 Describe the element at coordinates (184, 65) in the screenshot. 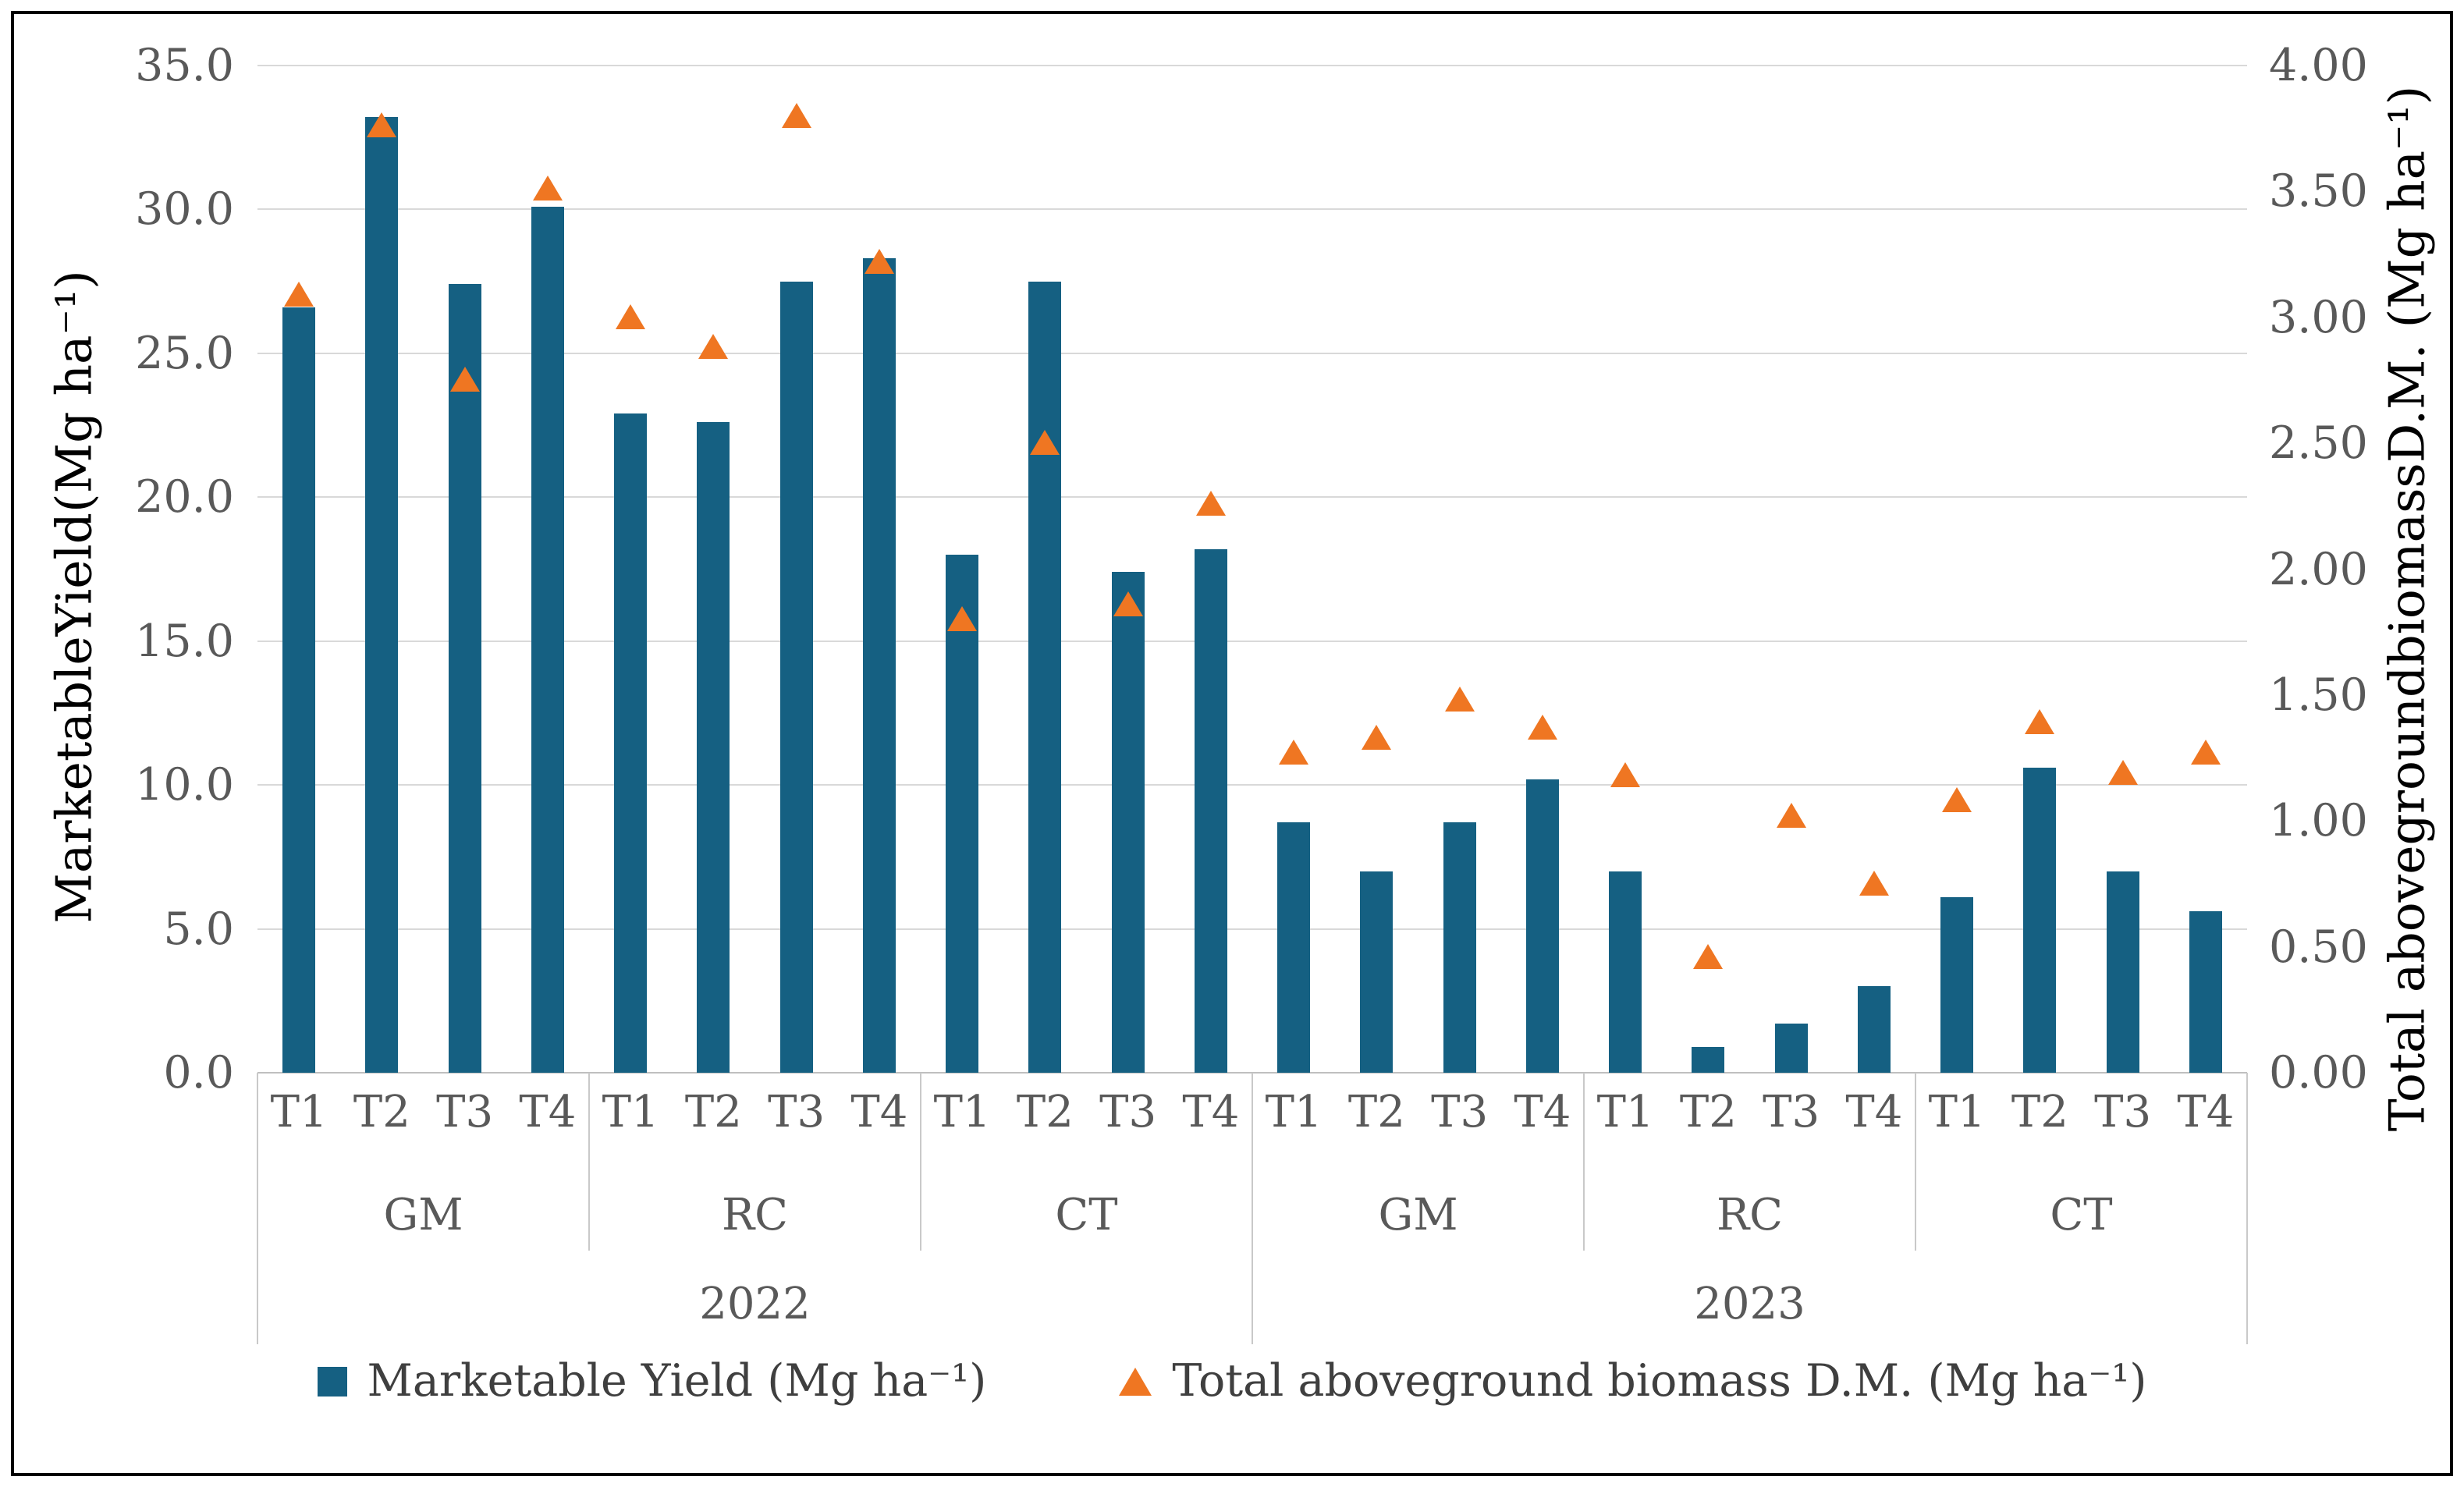

I see `left-axis-tick-label: 35.0` at that location.